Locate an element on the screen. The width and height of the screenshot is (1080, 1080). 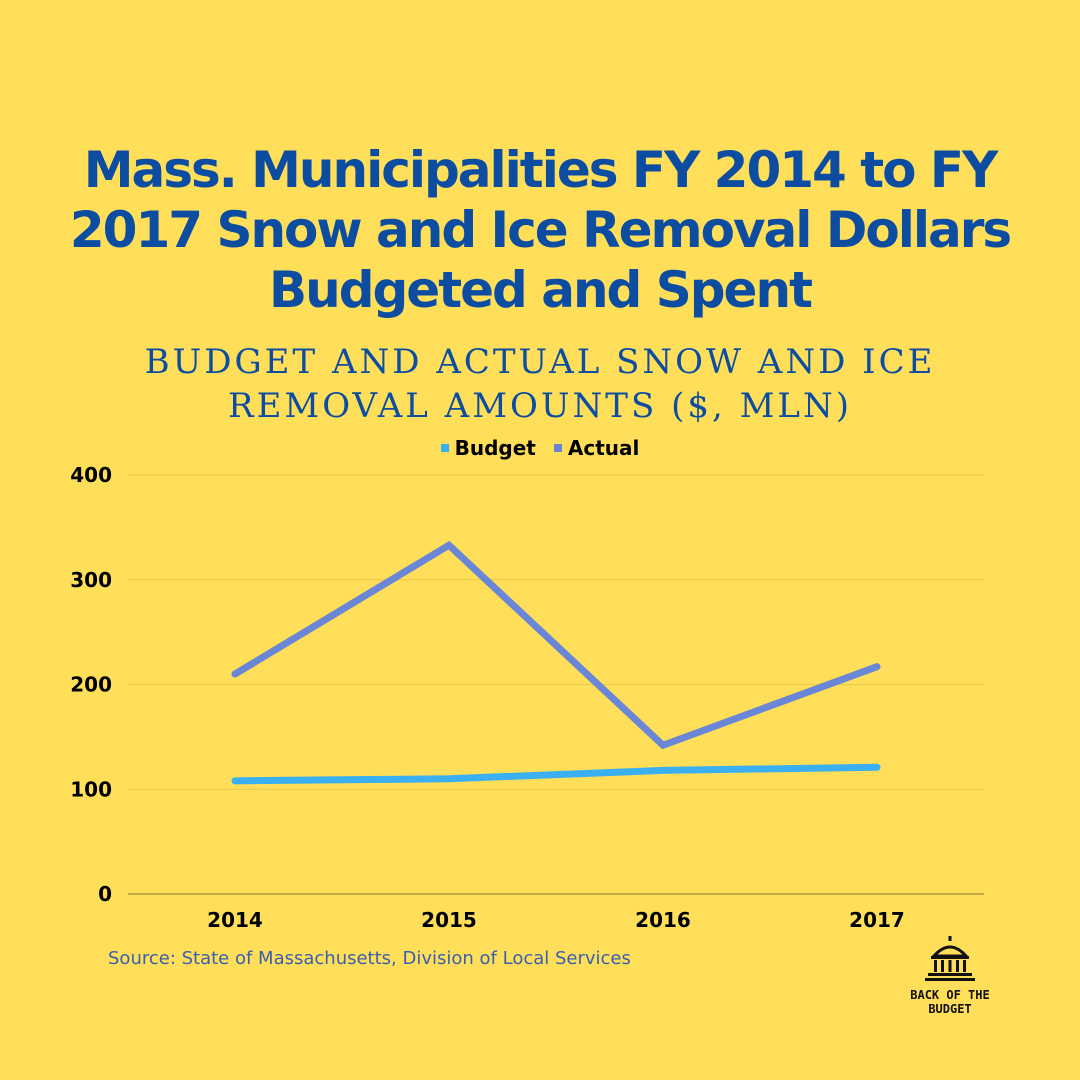
legend-item-actual: Actual is located at coordinates (596, 448).